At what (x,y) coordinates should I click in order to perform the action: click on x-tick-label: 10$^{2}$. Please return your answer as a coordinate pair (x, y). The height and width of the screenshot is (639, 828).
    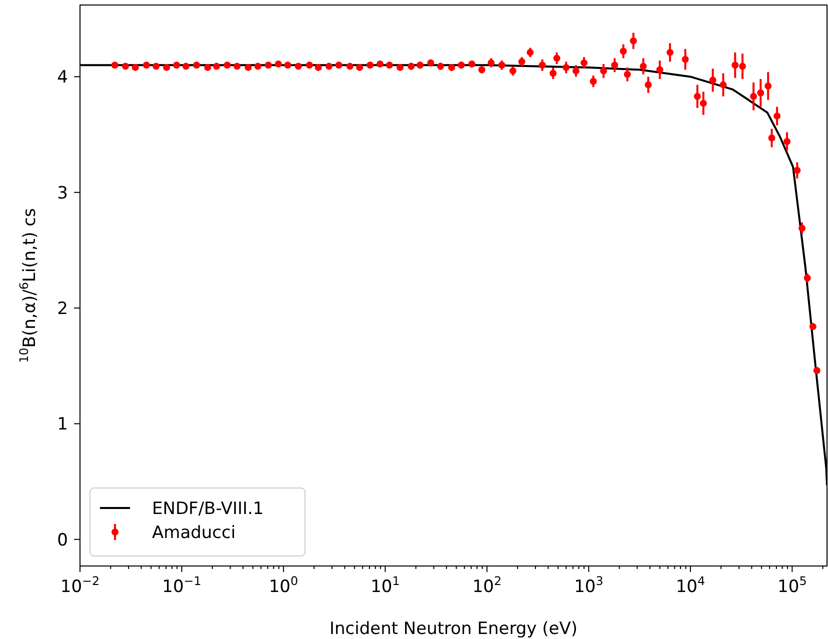
    Looking at the image, I should click on (487, 585).